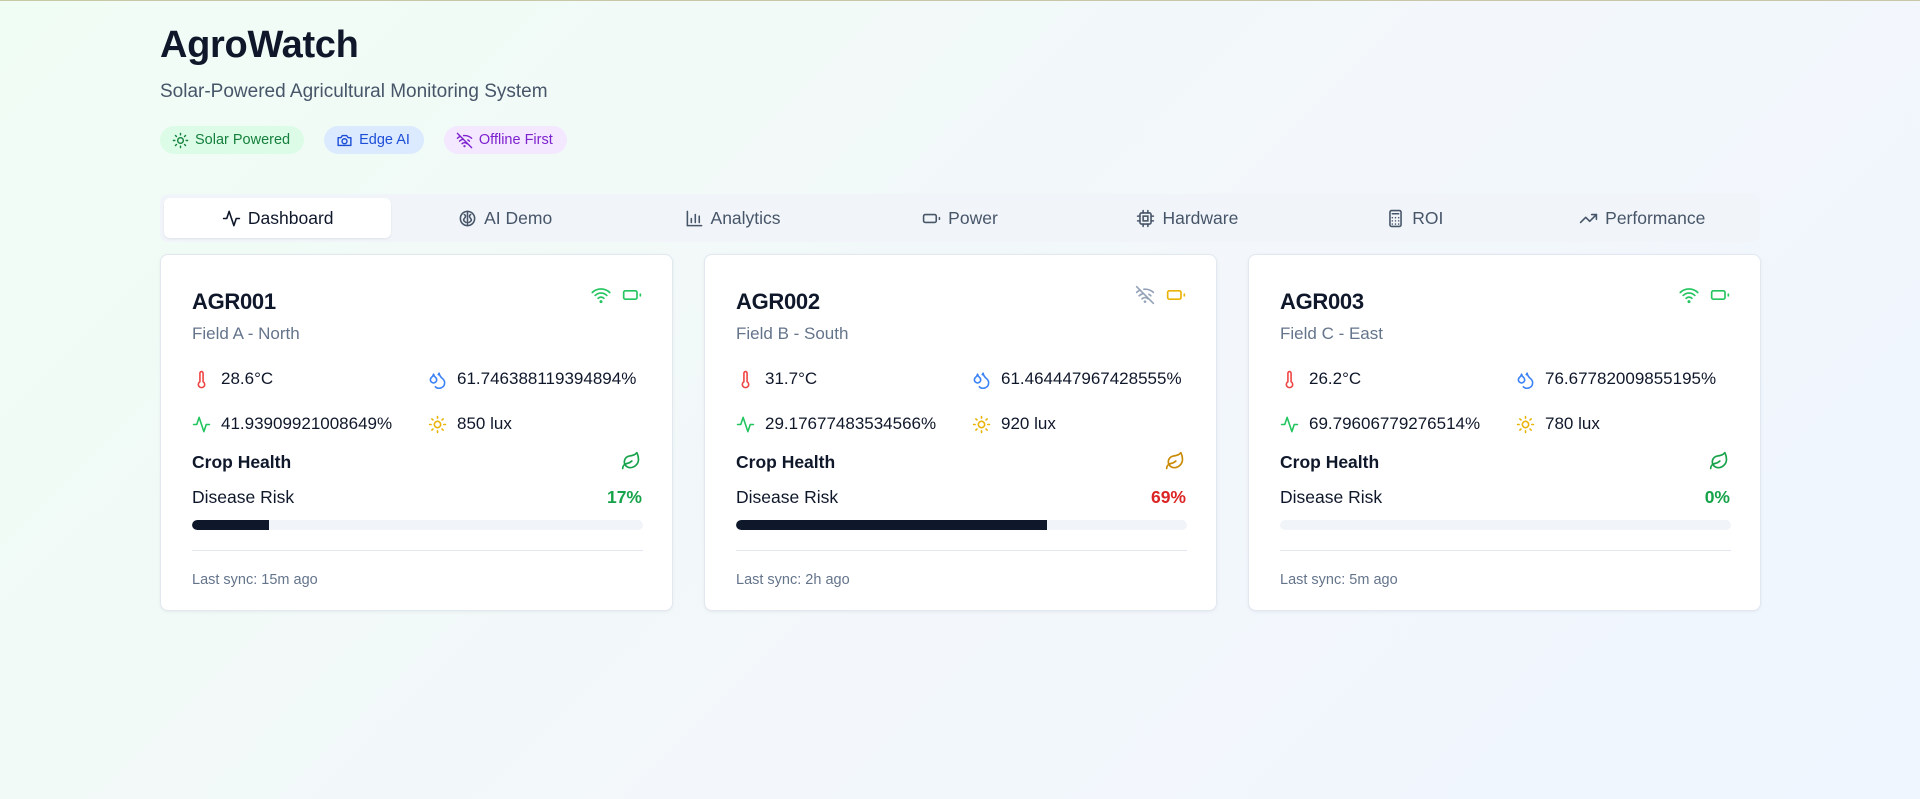 Image resolution: width=1920 pixels, height=799 pixels. Describe the element at coordinates (307, 423) in the screenshot. I see `soil-moisture-value: 41.93909921008649%` at that location.